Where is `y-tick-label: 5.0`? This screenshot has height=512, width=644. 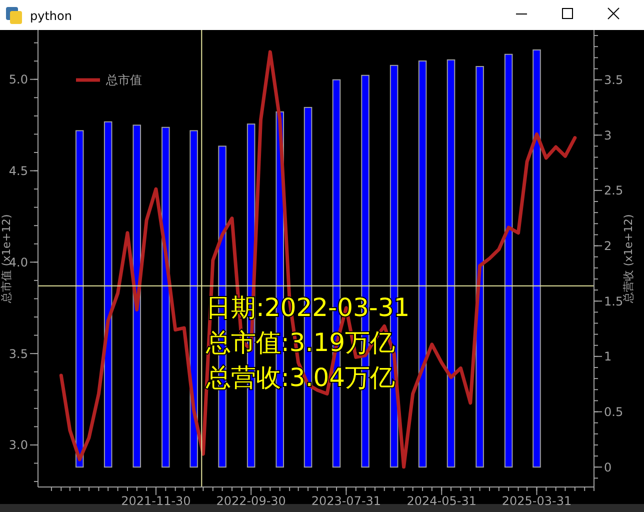
y-tick-label: 5.0 is located at coordinates (18, 79).